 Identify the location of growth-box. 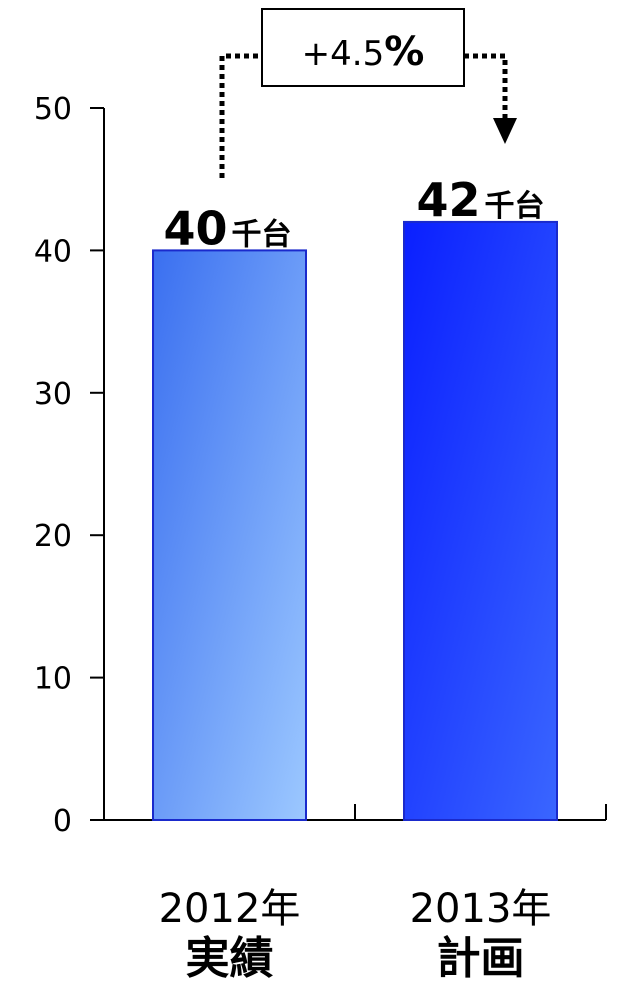
(363, 47).